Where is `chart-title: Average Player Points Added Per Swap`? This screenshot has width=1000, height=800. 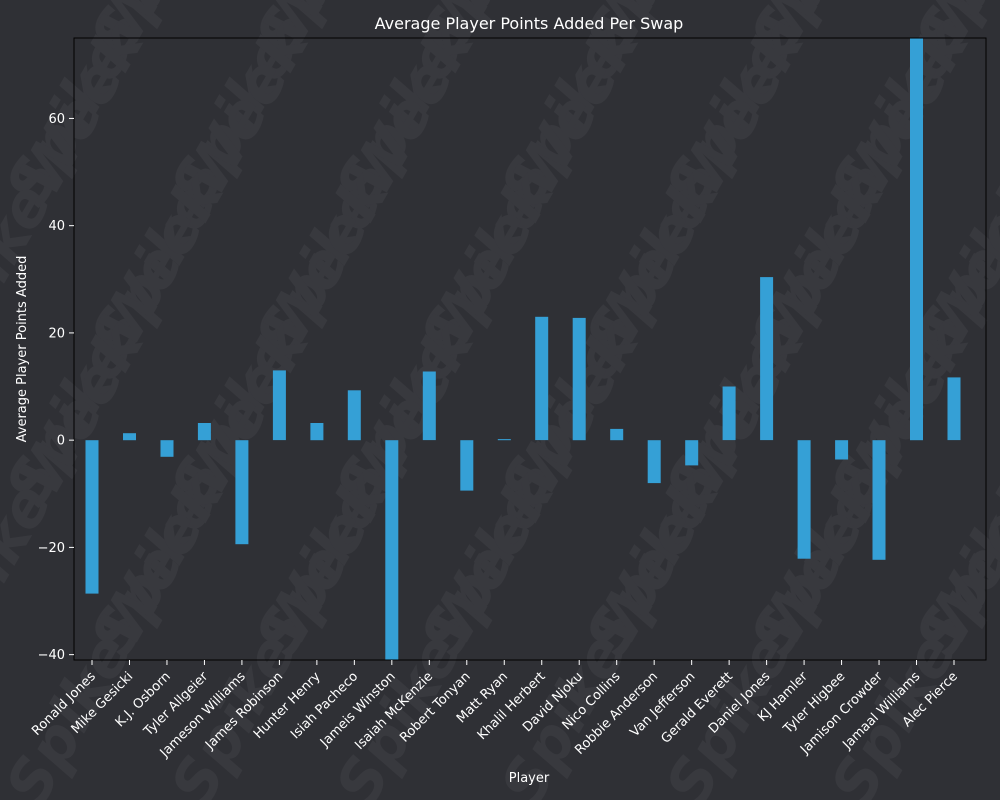
chart-title: Average Player Points Added Per Swap is located at coordinates (529, 23).